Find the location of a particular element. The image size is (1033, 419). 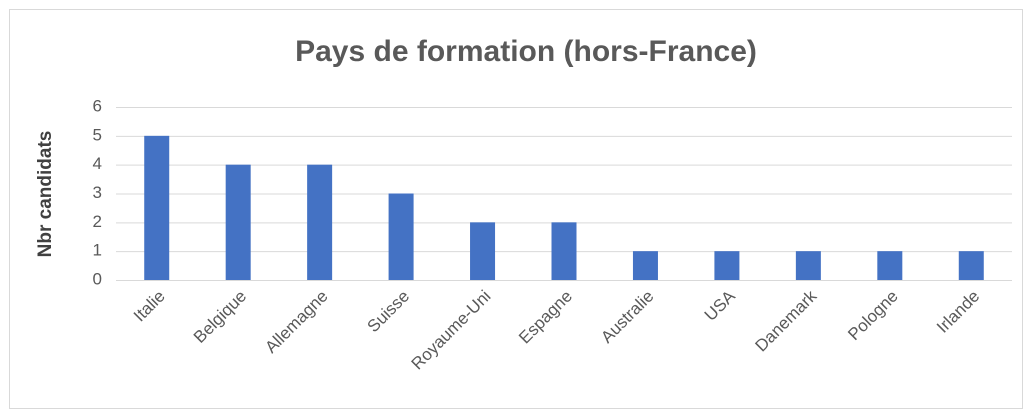

y-tick-label: 4 is located at coordinates (97, 163).